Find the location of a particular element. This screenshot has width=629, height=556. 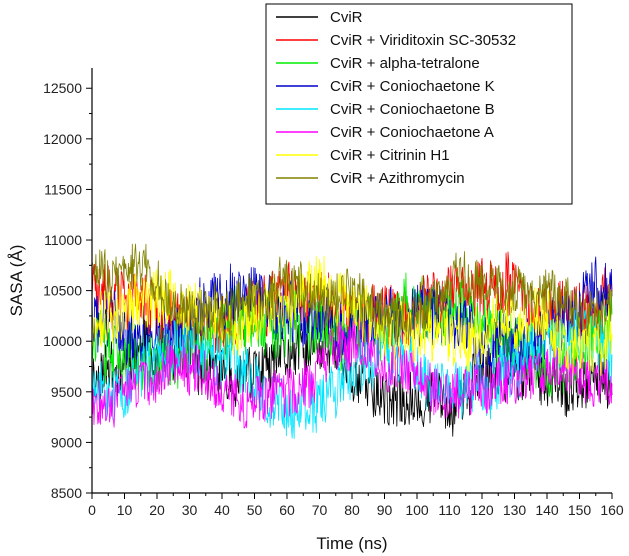

y-tick-label: 12000 is located at coordinates (62, 139).